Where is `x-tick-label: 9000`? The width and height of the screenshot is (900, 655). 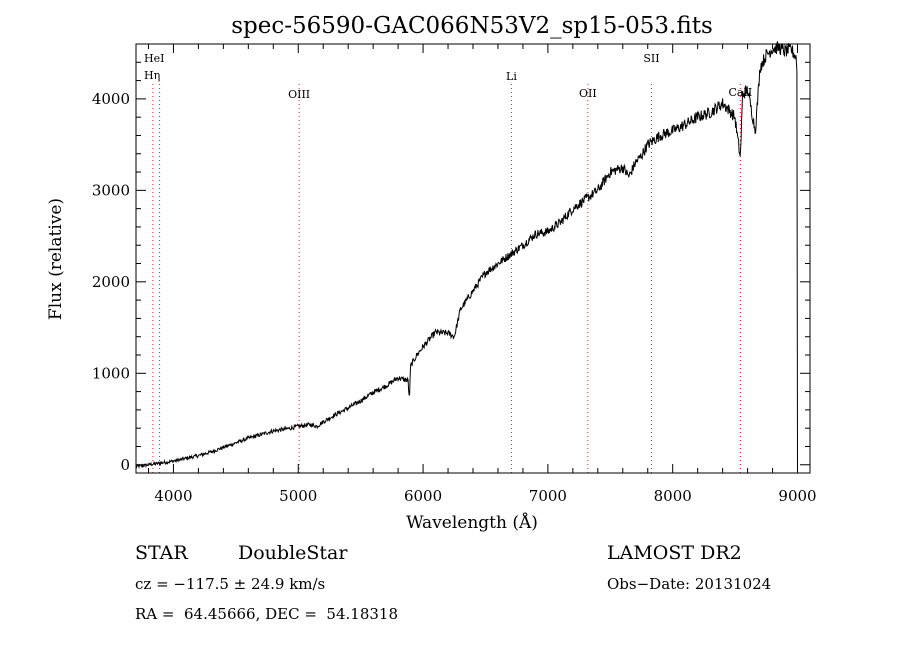 x-tick-label: 9000 is located at coordinates (797, 496).